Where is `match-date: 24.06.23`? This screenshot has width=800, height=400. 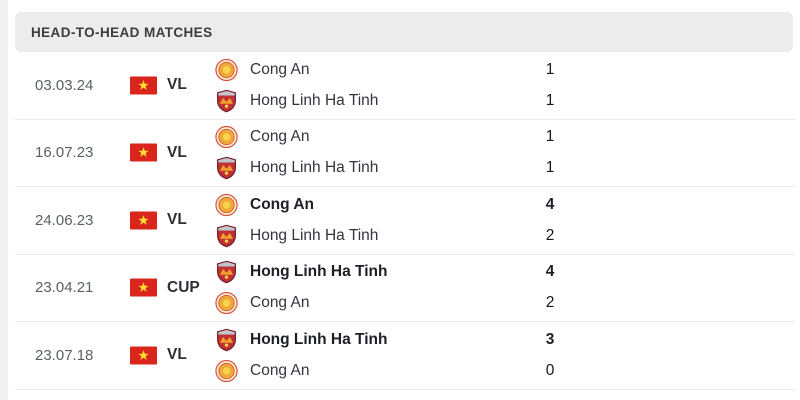
match-date: 24.06.23 is located at coordinates (64, 220).